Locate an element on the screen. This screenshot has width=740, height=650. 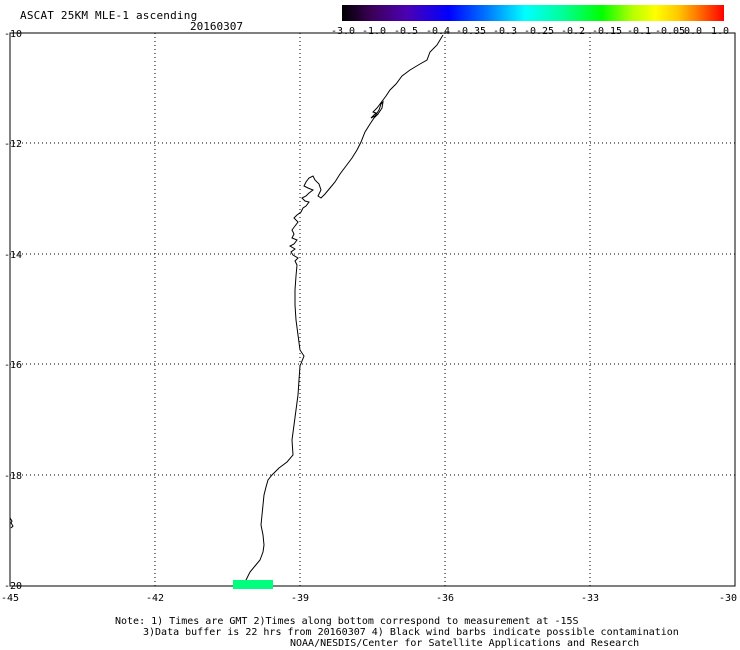
product-date: 20160307 is located at coordinates (216, 26).